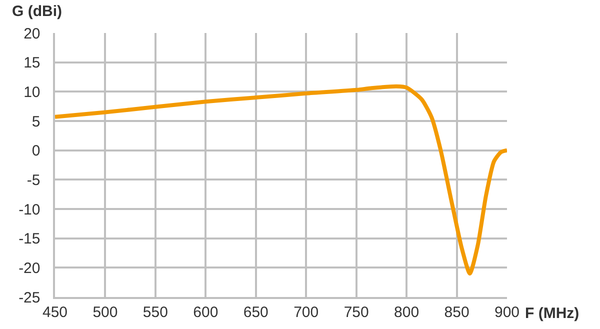  What do you see at coordinates (306, 312) in the screenshot?
I see `x-tick-label: 700` at bounding box center [306, 312].